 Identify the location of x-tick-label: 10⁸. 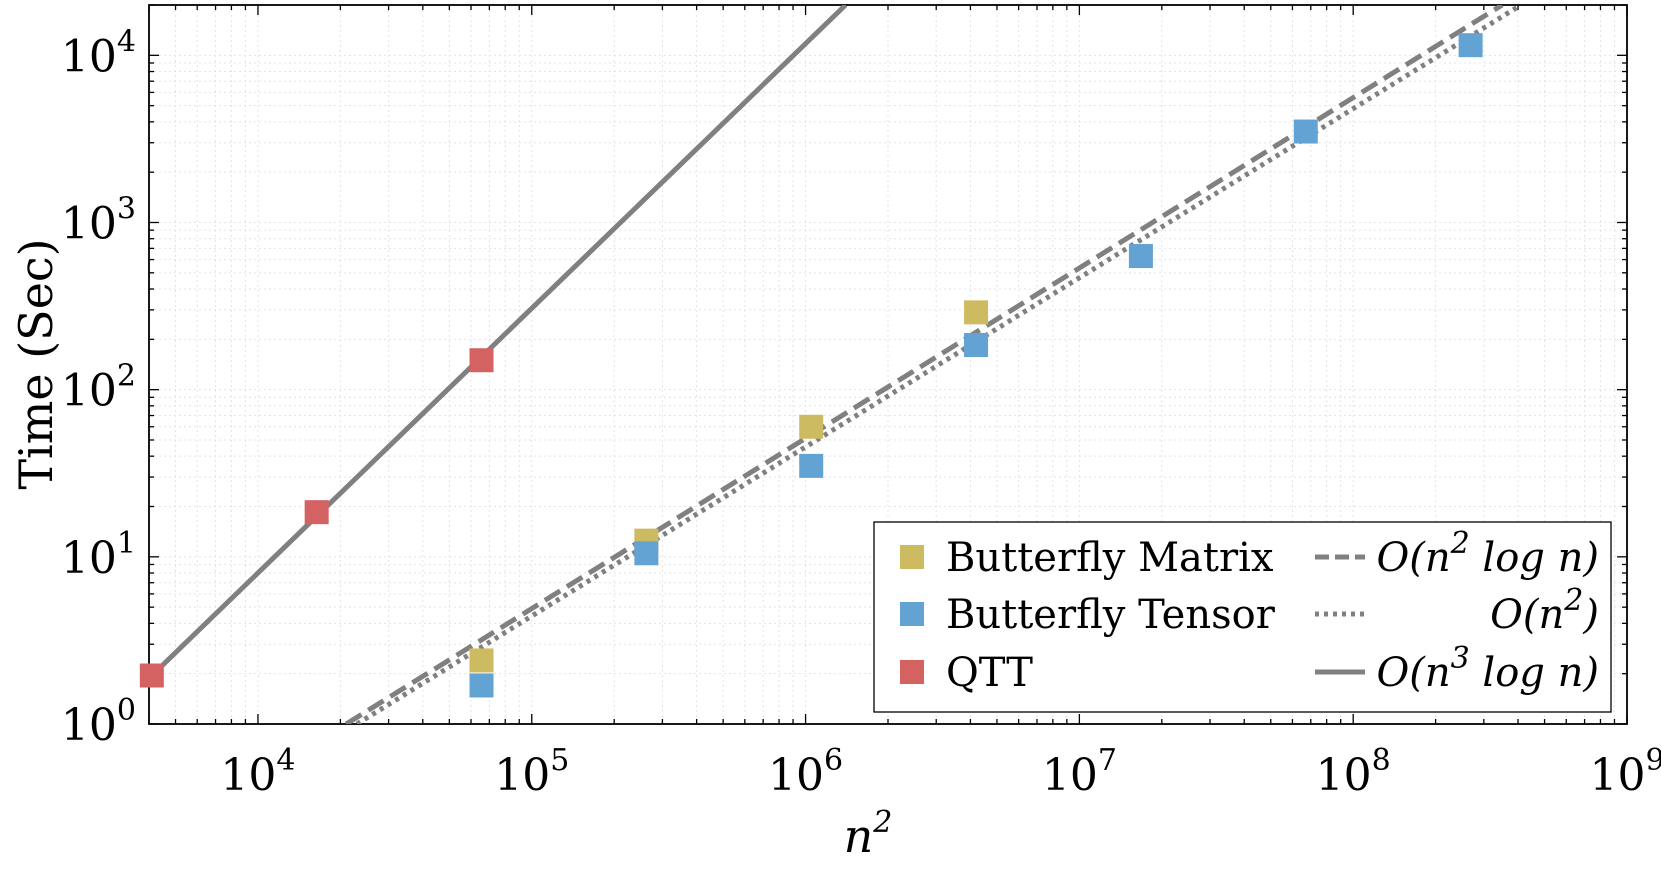
(1353, 772).